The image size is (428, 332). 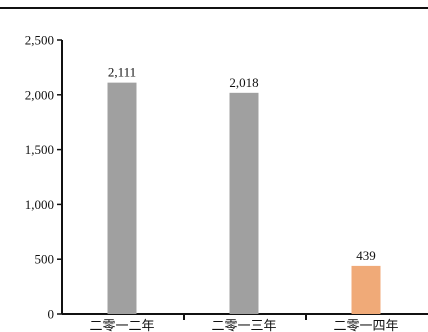 What do you see at coordinates (121, 325) in the screenshot?
I see `x-category-label: 二零一二年` at bounding box center [121, 325].